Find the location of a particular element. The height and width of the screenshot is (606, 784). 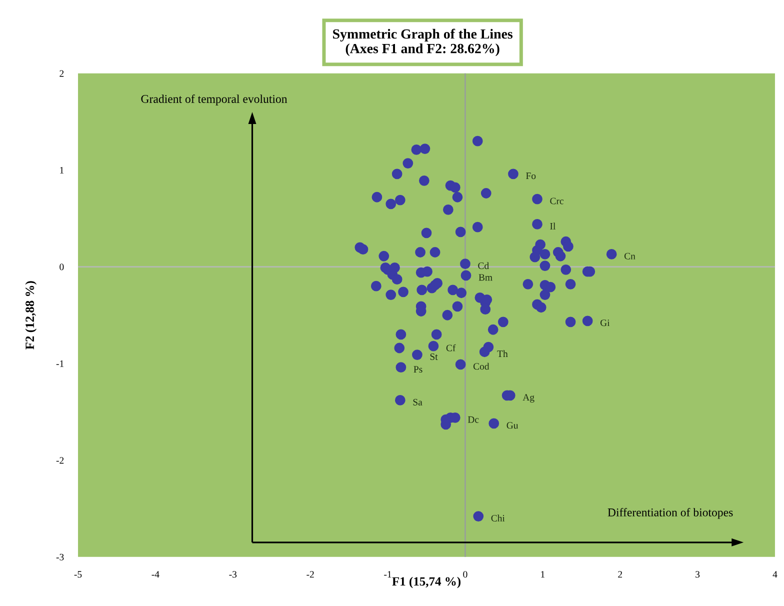

x-tick-label: -2 is located at coordinates (310, 574).